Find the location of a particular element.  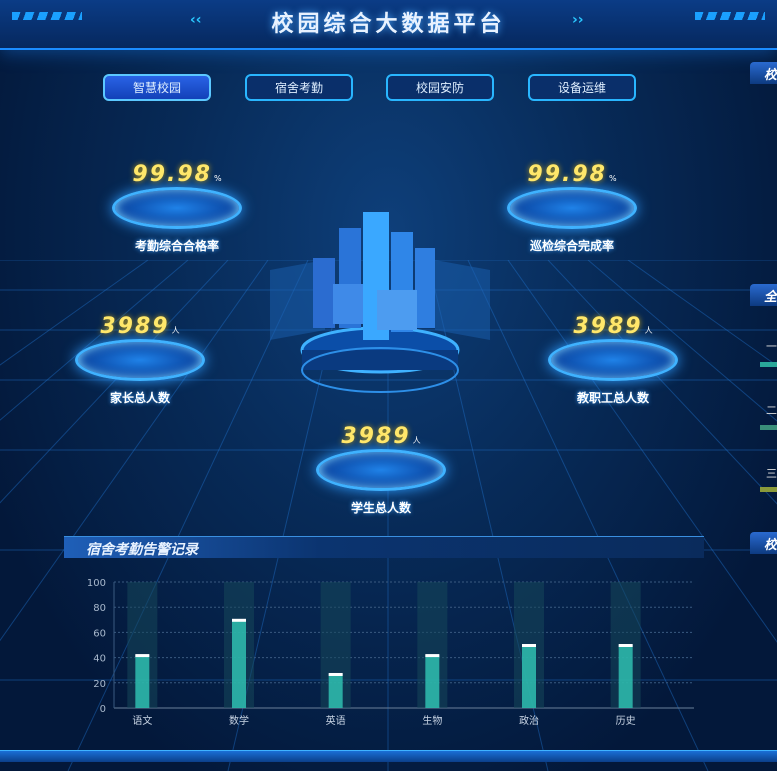

bottom-bar is located at coordinates (388, 756).